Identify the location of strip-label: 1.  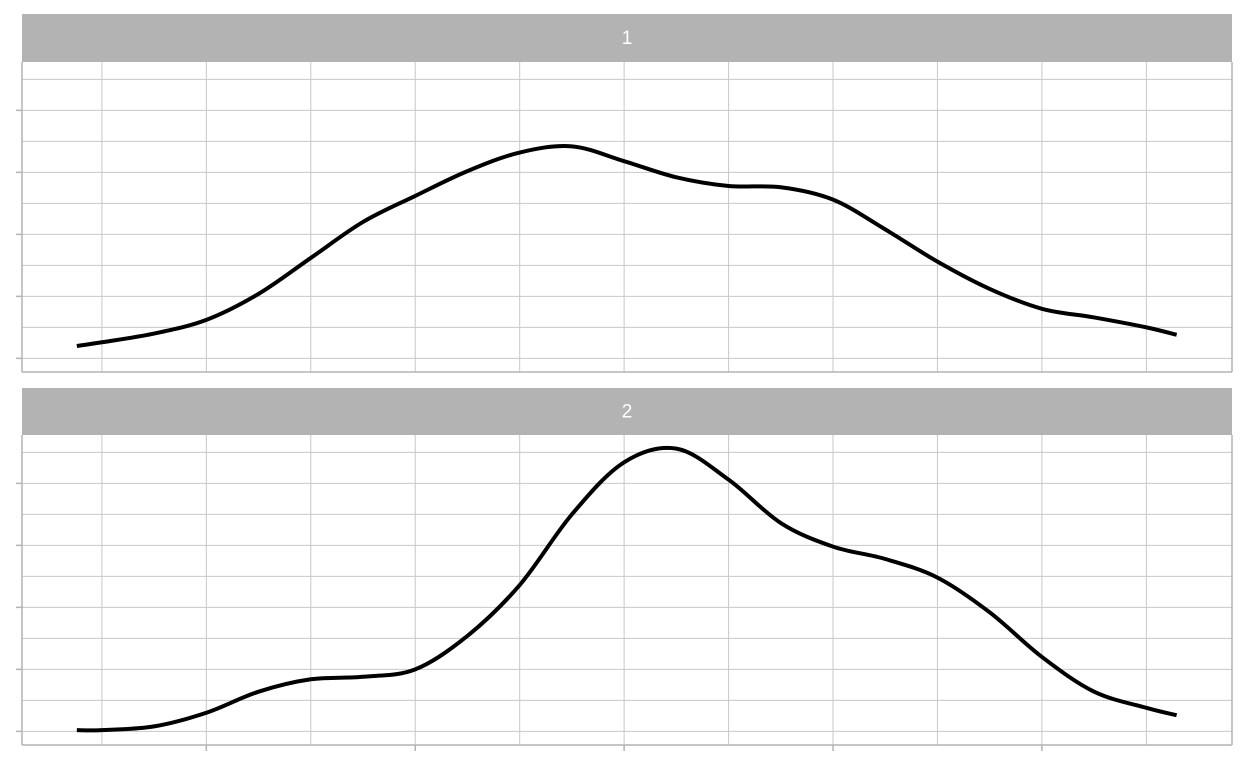
(627, 38).